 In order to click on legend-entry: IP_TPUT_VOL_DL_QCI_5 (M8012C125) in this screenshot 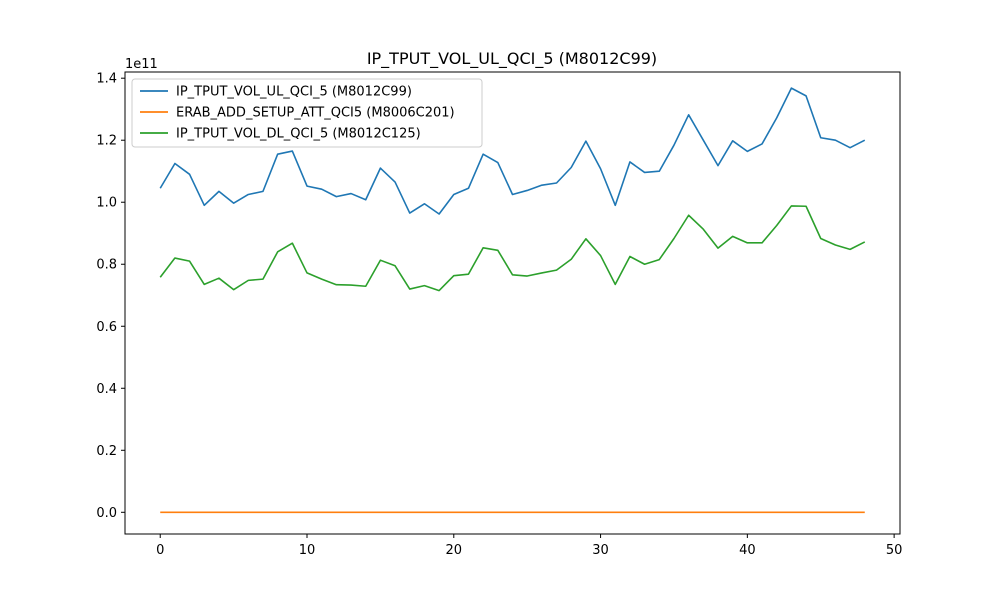, I will do `click(298, 134)`.